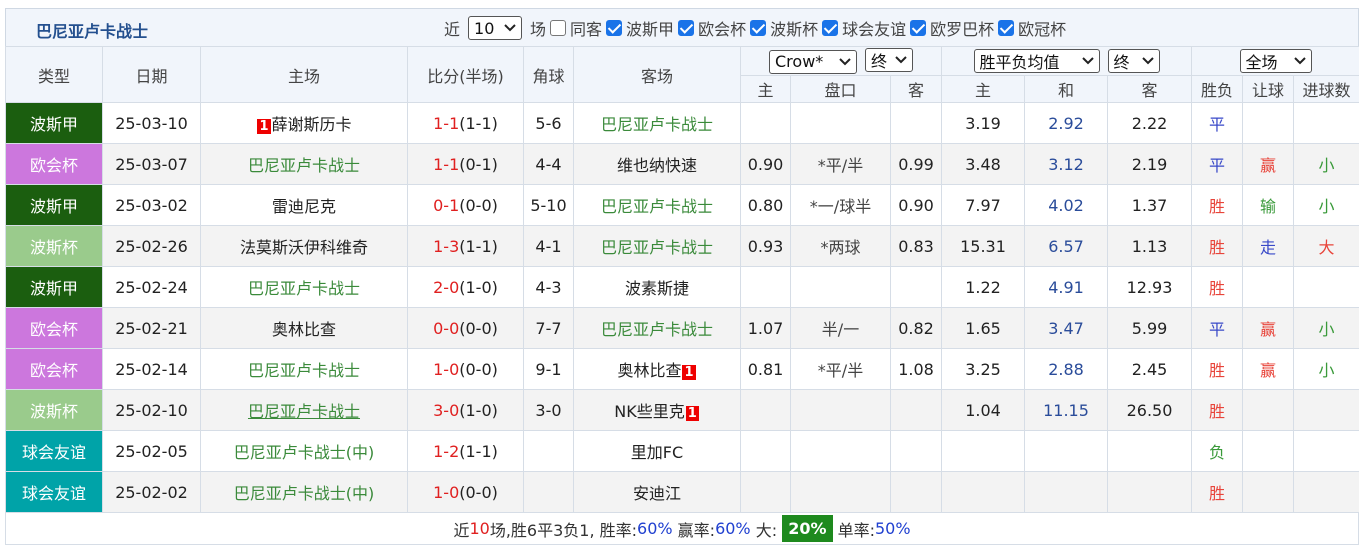 The image size is (1359, 545). What do you see at coordinates (1150, 410) in the screenshot?
I see `avg-away-text: 26.50` at bounding box center [1150, 410].